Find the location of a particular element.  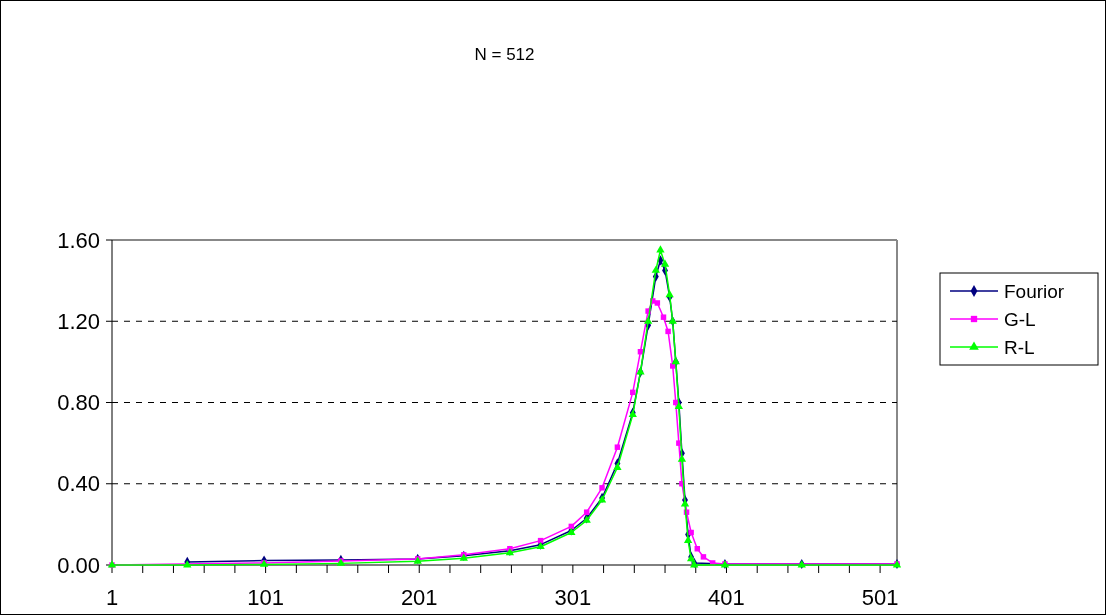

x-tick-label: 101 is located at coordinates (265, 597).